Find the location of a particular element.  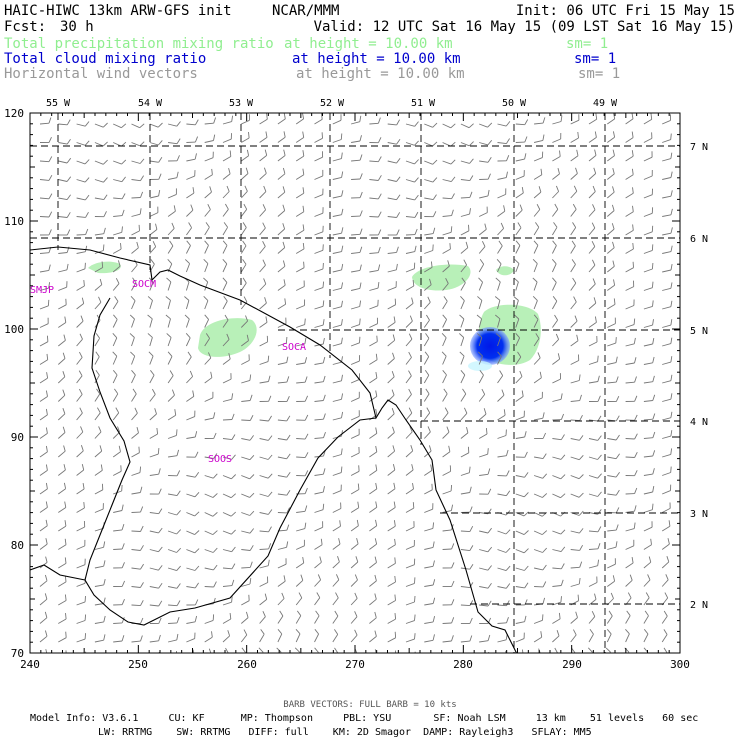

field-precip-smooth: sm= 1 is located at coordinates (587, 44).